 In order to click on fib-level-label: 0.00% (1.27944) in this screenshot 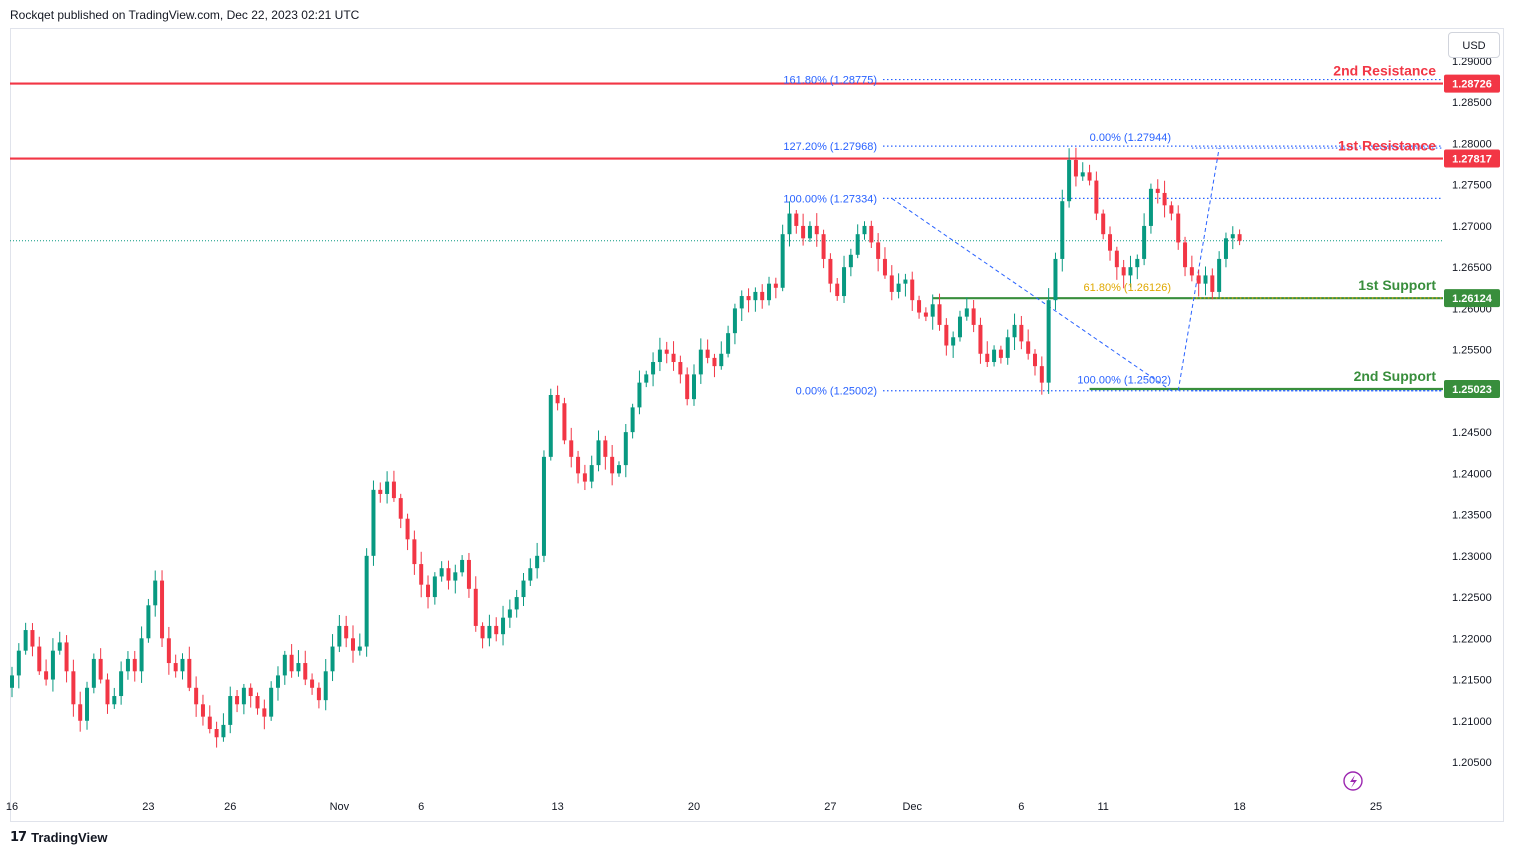, I will do `click(1130, 138)`.